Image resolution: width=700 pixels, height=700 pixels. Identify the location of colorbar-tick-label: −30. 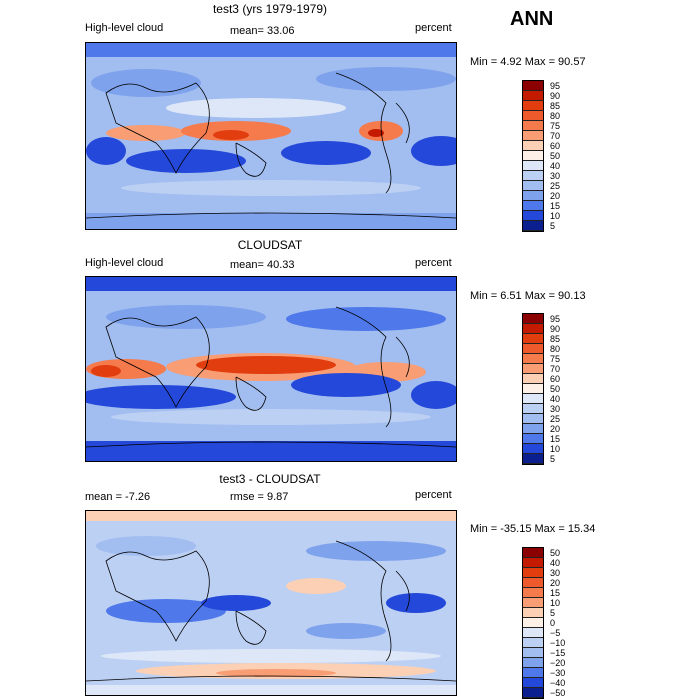
(558, 673).